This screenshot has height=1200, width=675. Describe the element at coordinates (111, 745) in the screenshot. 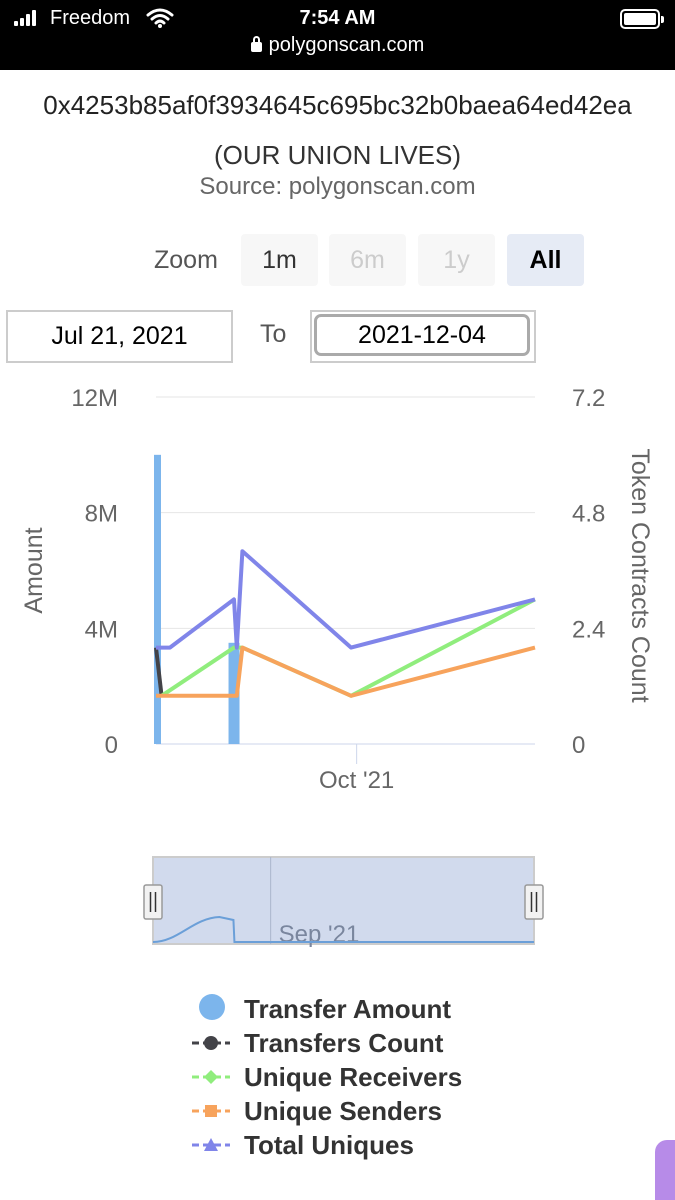

I see `y-left-tick-label: 0` at that location.